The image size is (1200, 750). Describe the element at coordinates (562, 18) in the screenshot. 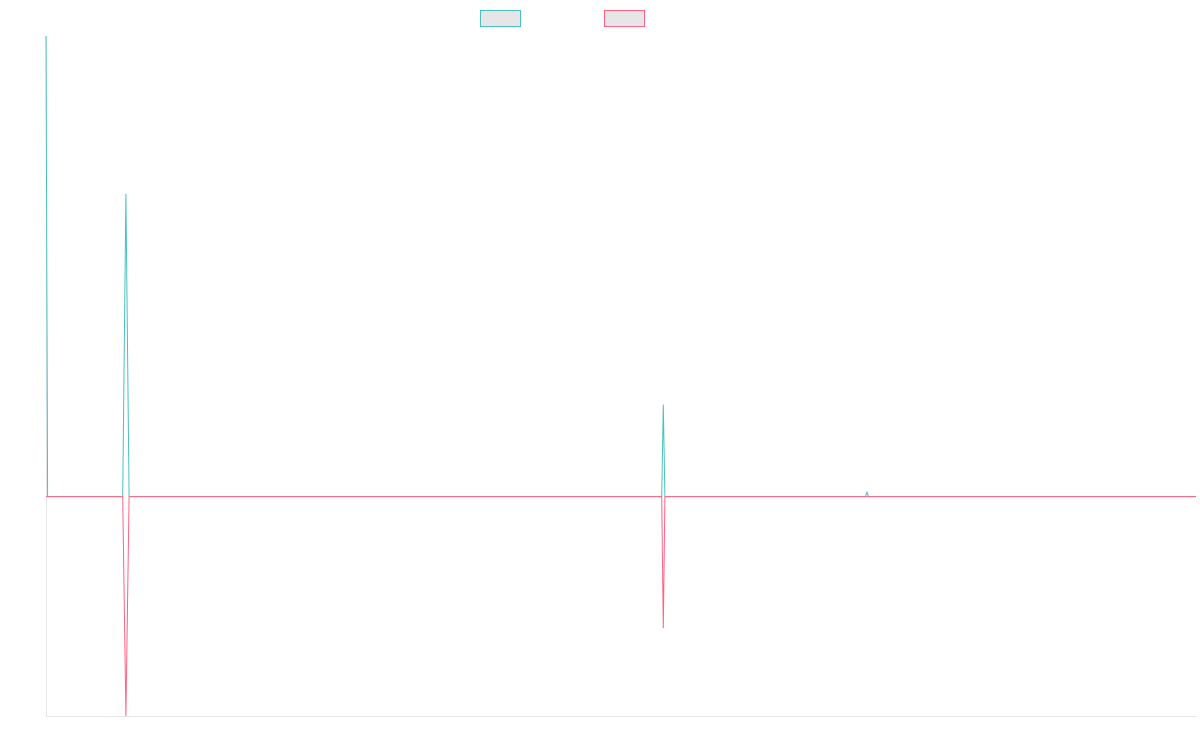

I see `legend` at that location.